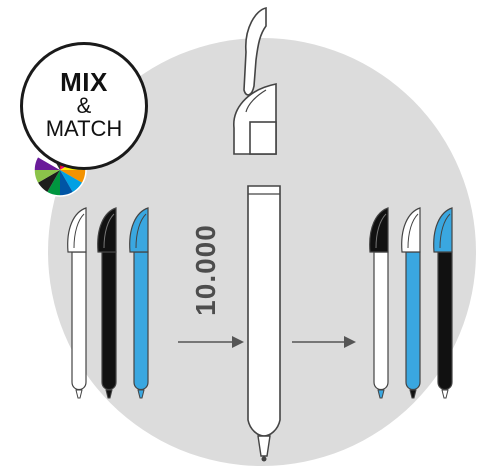 This screenshot has width=477, height=466. Describe the element at coordinates (84, 128) in the screenshot. I see `badge-title-match: MATCH` at that location.